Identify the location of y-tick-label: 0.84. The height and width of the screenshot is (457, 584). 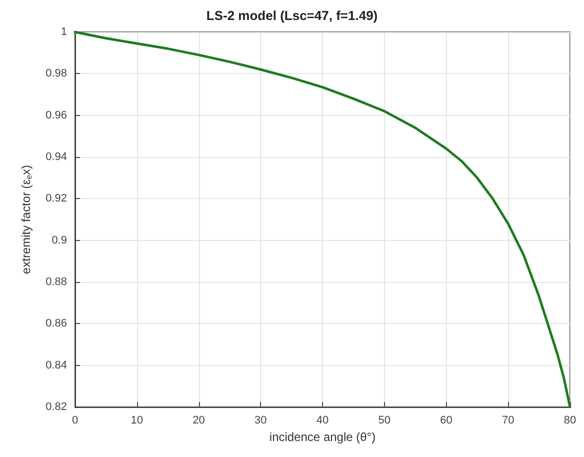
(56, 365).